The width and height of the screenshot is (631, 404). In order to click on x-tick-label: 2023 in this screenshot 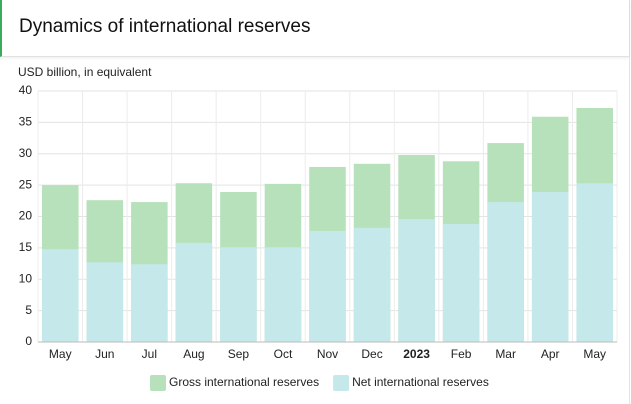, I will do `click(416, 354)`.